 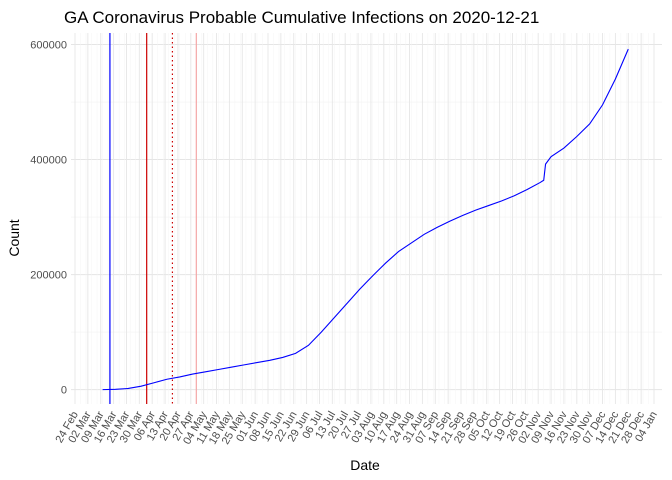 What do you see at coordinates (48, 161) in the screenshot?
I see `y-tick-label: 400000` at bounding box center [48, 161].